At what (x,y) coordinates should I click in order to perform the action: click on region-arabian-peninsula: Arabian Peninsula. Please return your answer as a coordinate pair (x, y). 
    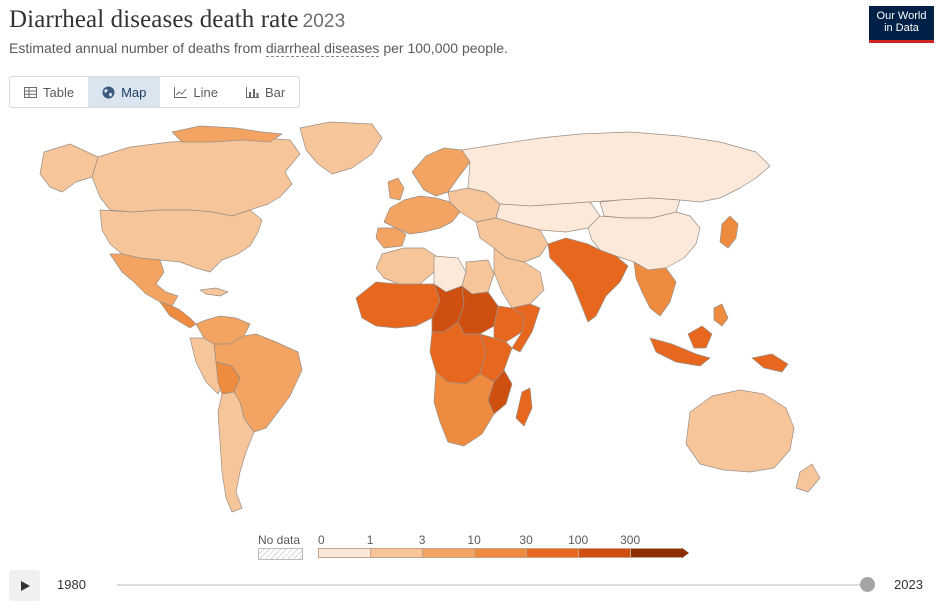
    Looking at the image, I should click on (519, 278).